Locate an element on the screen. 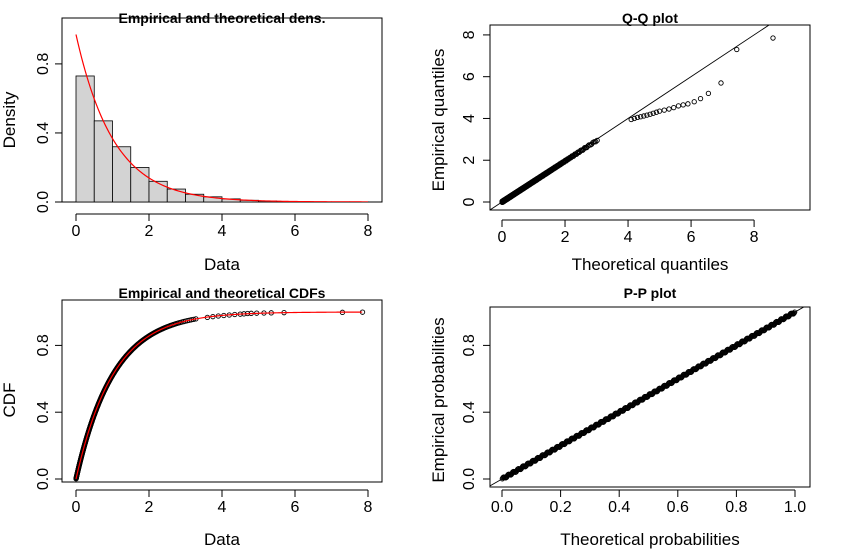 The image size is (856, 551). x-axis-label: Theoretical quantiles is located at coordinates (650, 264).